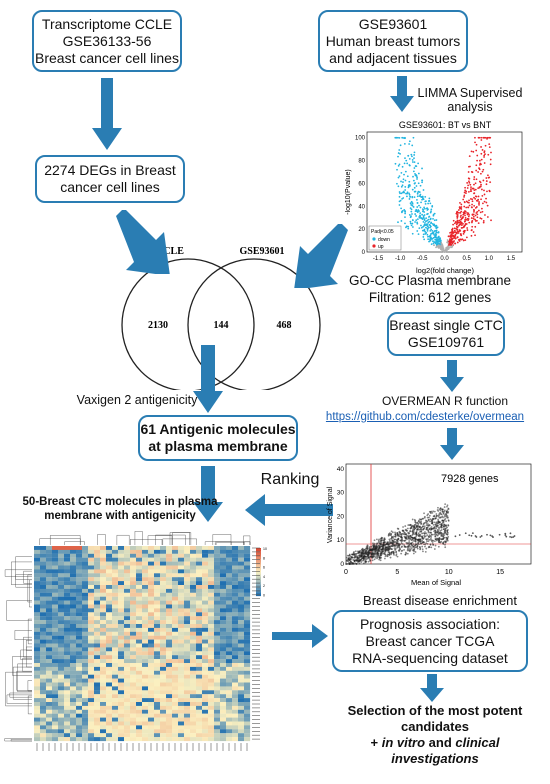 The height and width of the screenshot is (784, 550). I want to click on heatmap-legend-swatch, so click(258, 590).